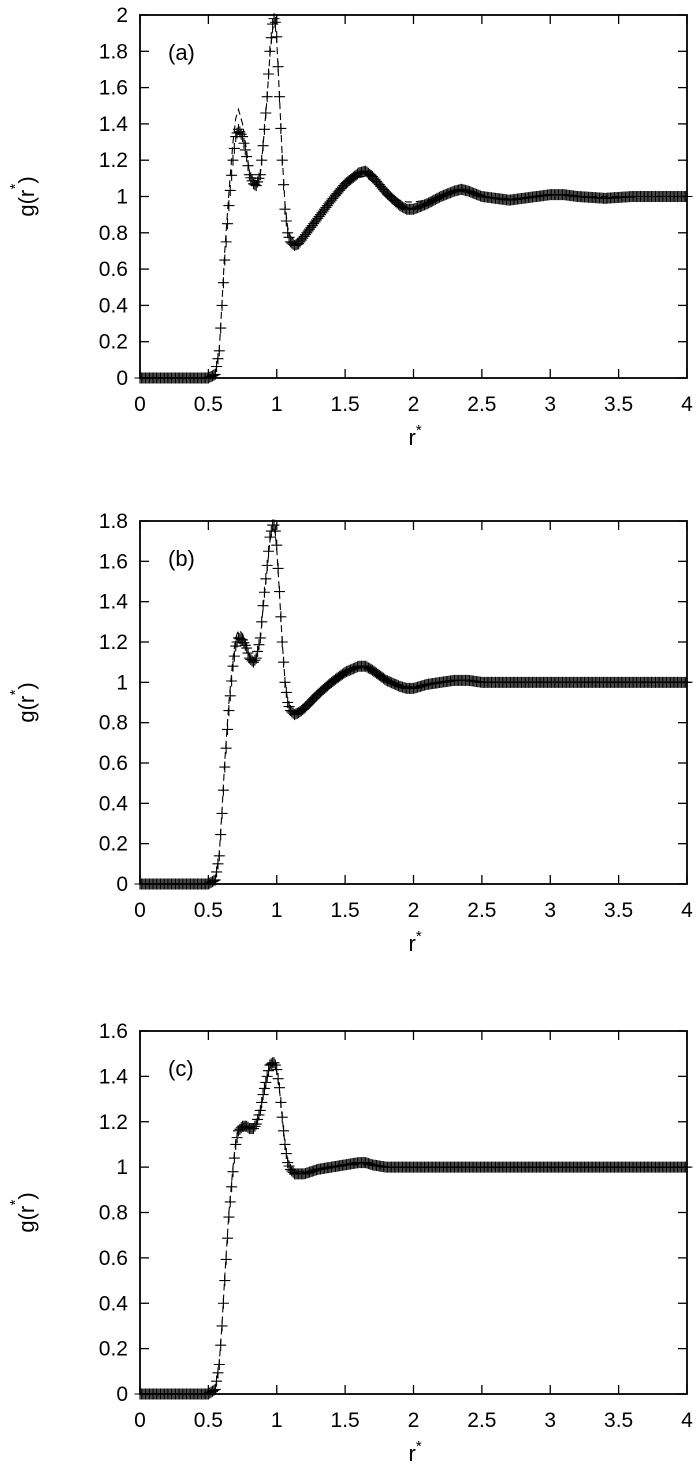  Describe the element at coordinates (122, 884) in the screenshot. I see `panel-b-y-tick-label: 0` at that location.